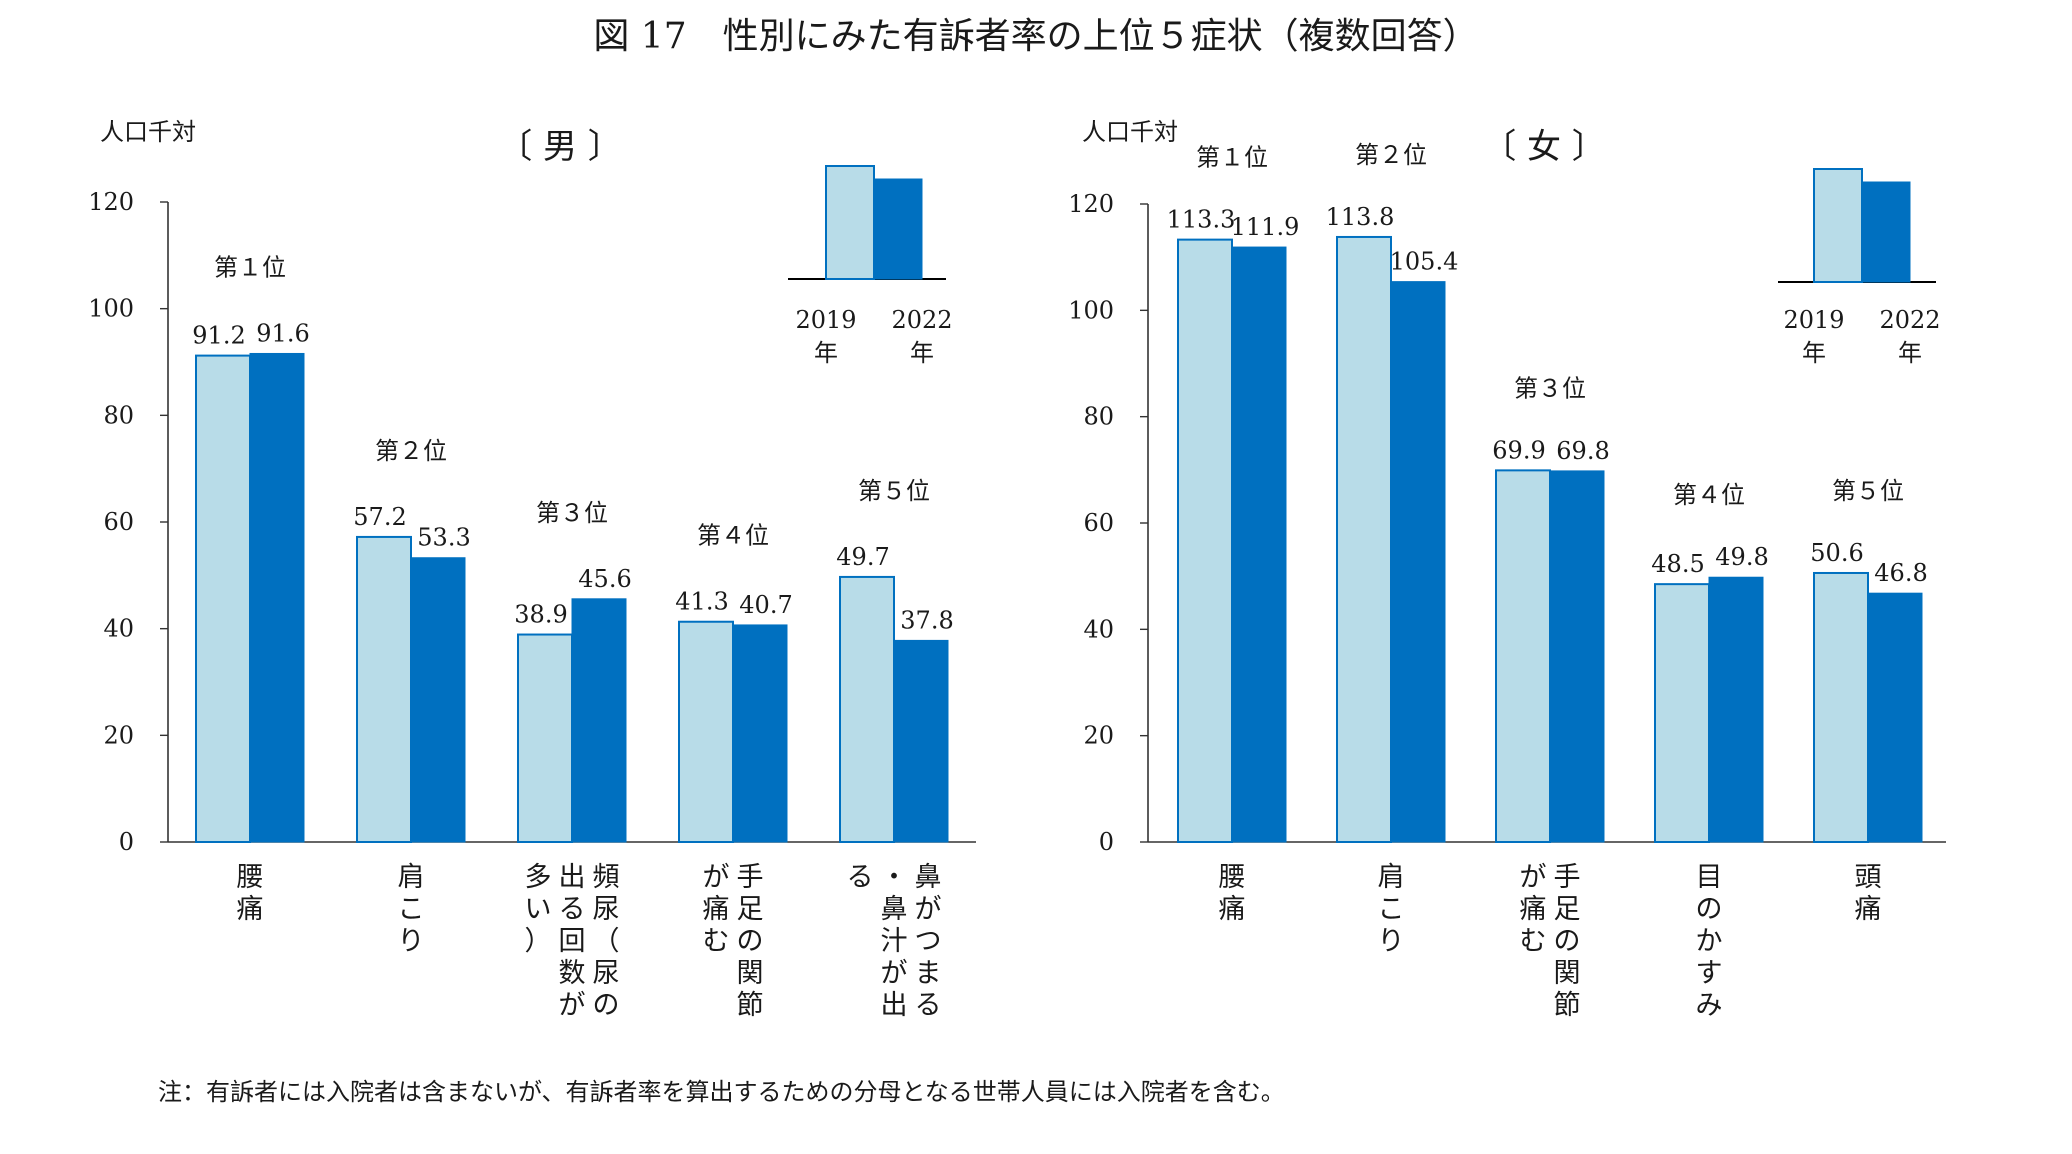 This screenshot has height=1154, width=2072. I want to click on category-label-char: （, so click(606, 941).